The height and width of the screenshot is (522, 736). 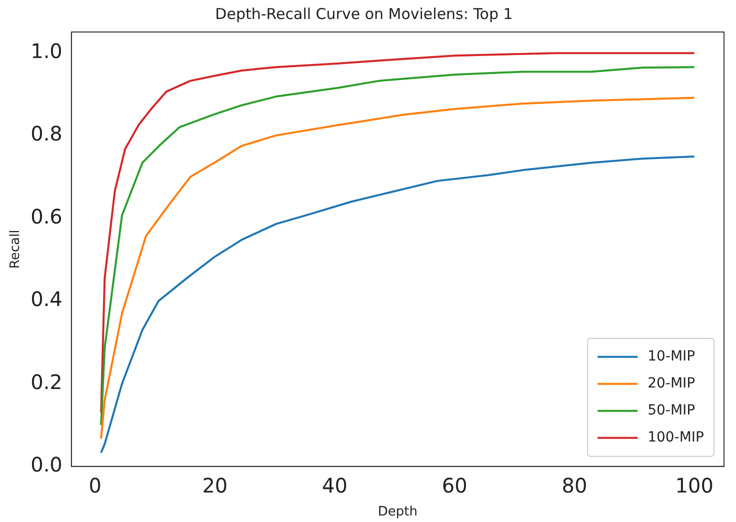 I want to click on x-tick-label: 80, so click(x=575, y=486).